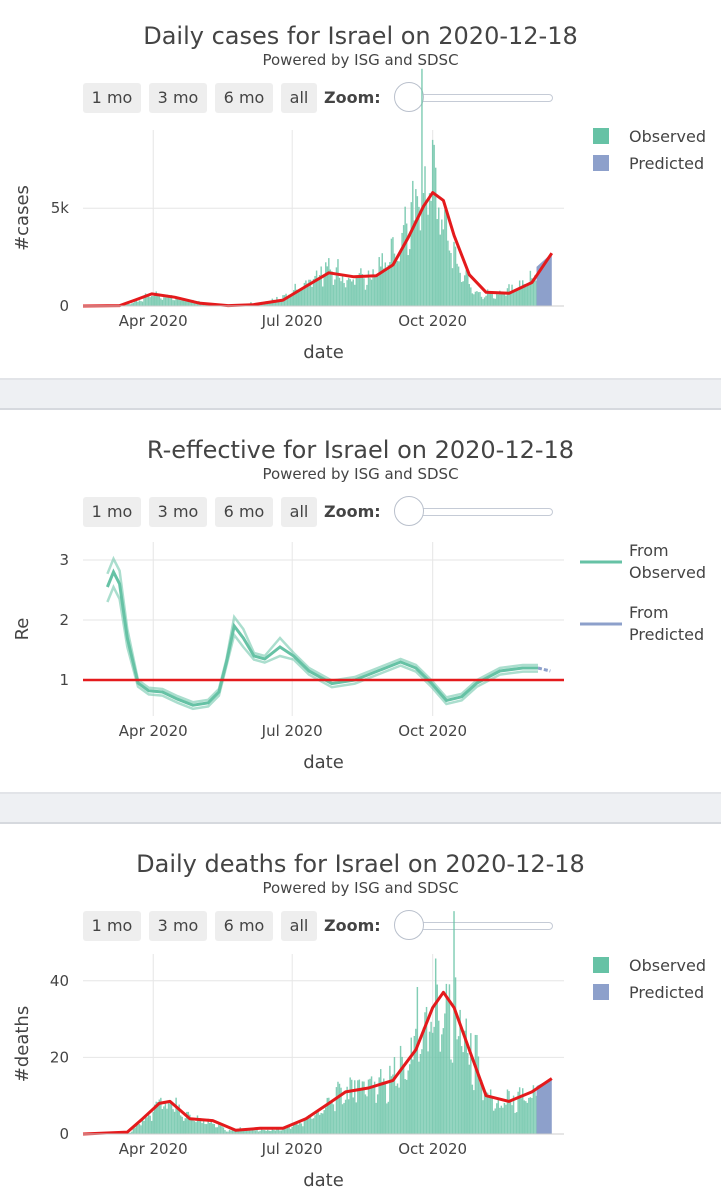 The width and height of the screenshot is (721, 1200). What do you see at coordinates (64, 680) in the screenshot?
I see `y-tick-label: 1` at bounding box center [64, 680].